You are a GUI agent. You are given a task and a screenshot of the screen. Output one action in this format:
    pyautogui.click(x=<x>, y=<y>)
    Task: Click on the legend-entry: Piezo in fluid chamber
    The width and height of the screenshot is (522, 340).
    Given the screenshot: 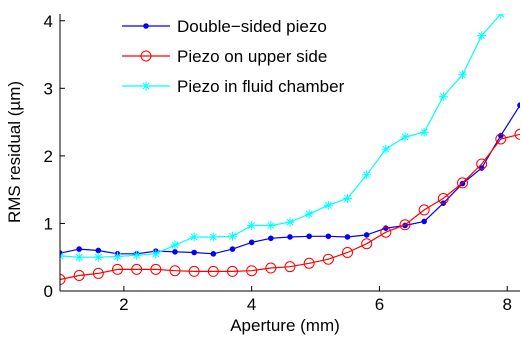 What is the action you would take?
    pyautogui.click(x=233, y=86)
    